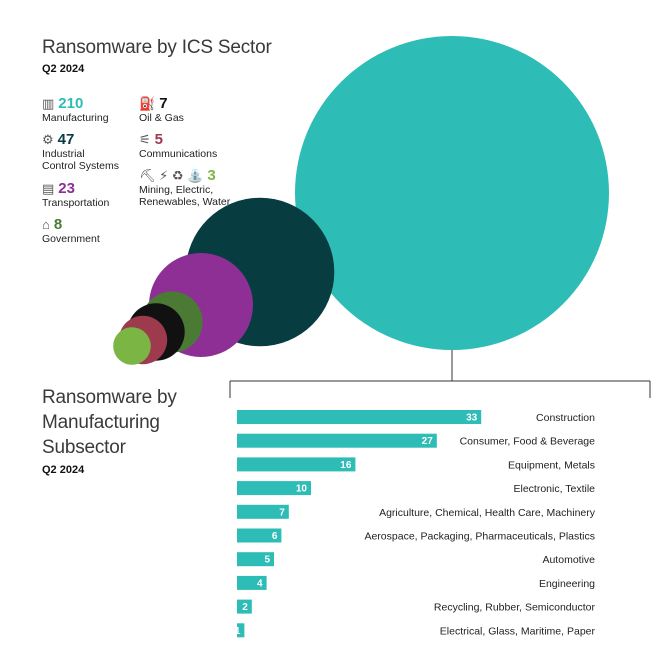 This screenshot has width=655, height=663. I want to click on legend-count: 3, so click(211, 175).